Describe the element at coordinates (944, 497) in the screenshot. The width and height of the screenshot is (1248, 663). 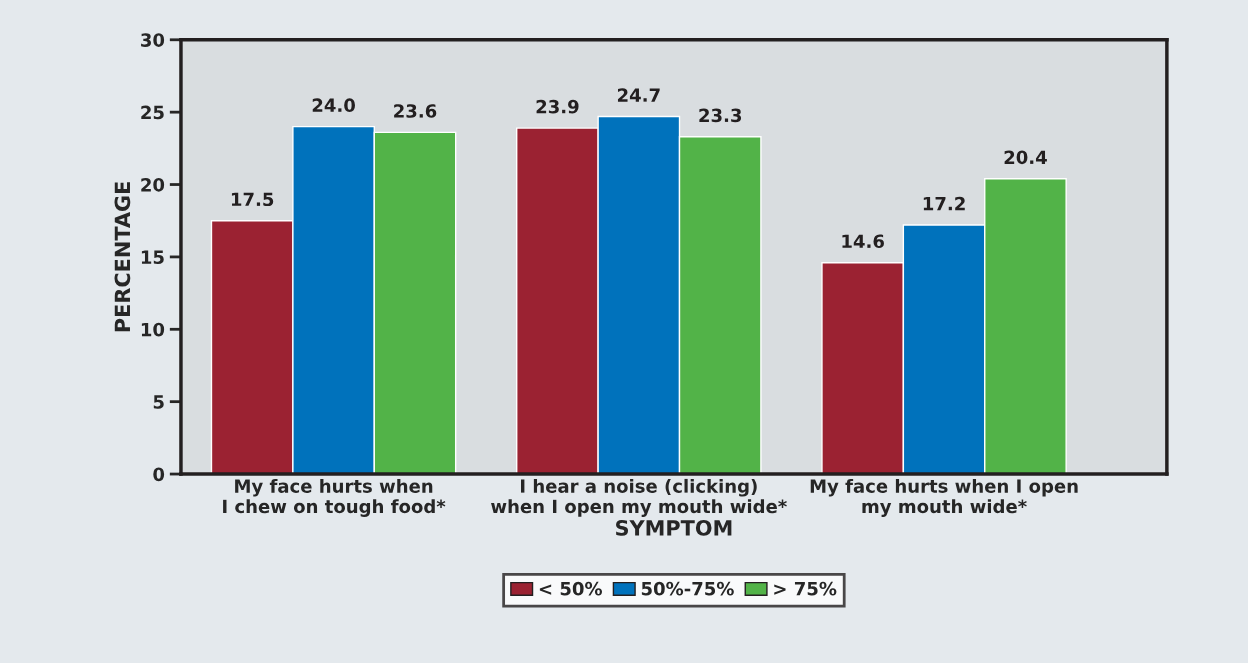
I see `x-tick-label: My face hurts when I open my mouth wide*` at that location.